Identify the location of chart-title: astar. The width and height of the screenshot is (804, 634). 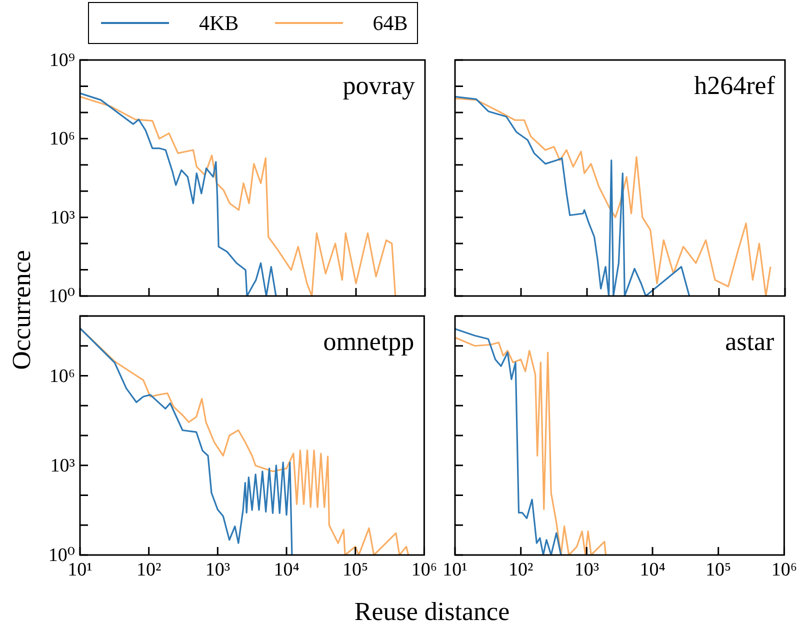
(750, 341).